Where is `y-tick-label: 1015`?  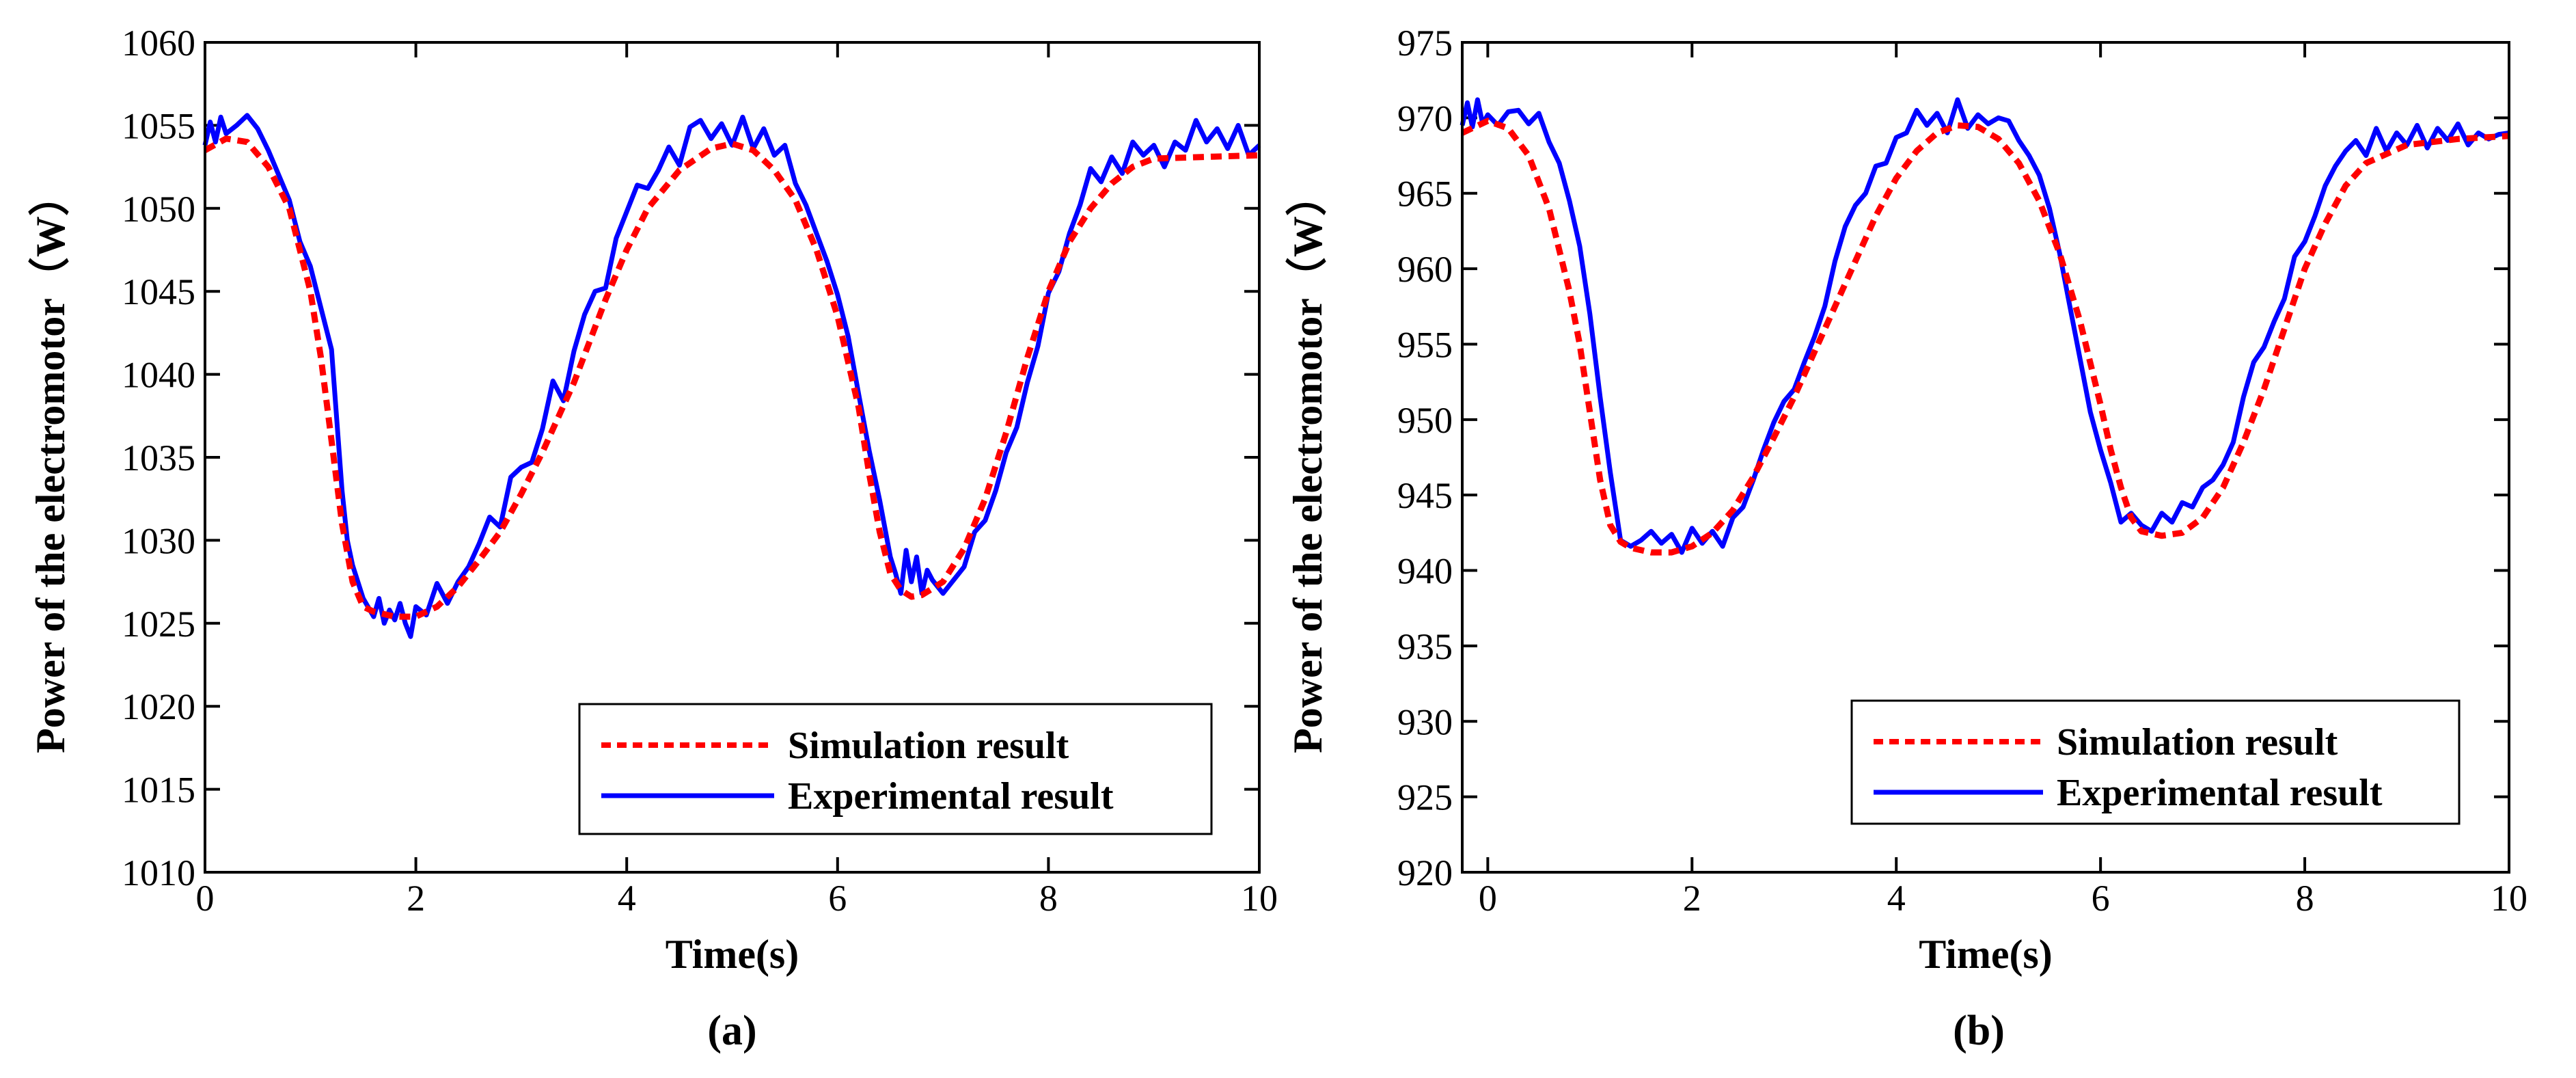
y-tick-label: 1015 is located at coordinates (158, 790).